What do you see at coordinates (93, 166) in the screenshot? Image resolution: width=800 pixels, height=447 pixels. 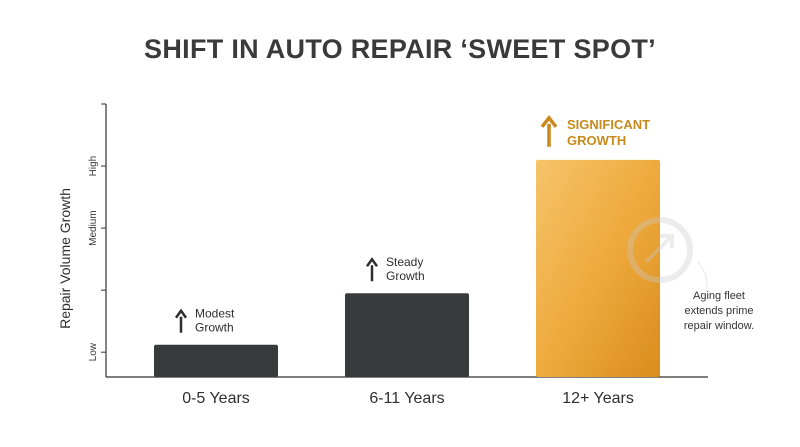 I see `y-tick-label: High` at bounding box center [93, 166].